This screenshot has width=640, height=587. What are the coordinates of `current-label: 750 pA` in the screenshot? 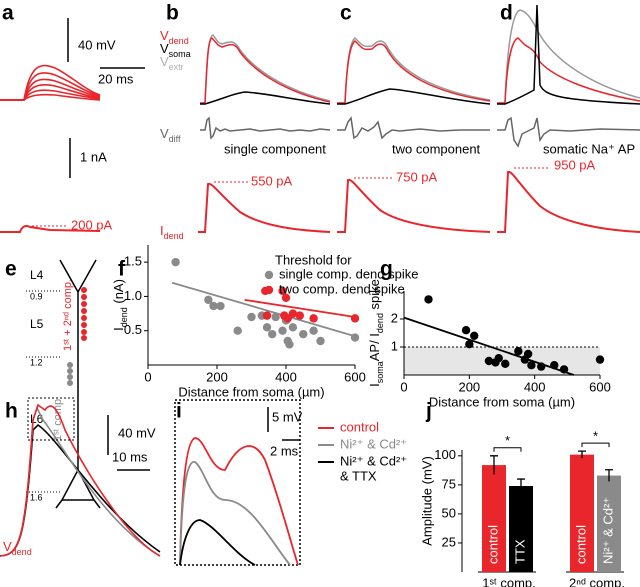 It's located at (417, 176).